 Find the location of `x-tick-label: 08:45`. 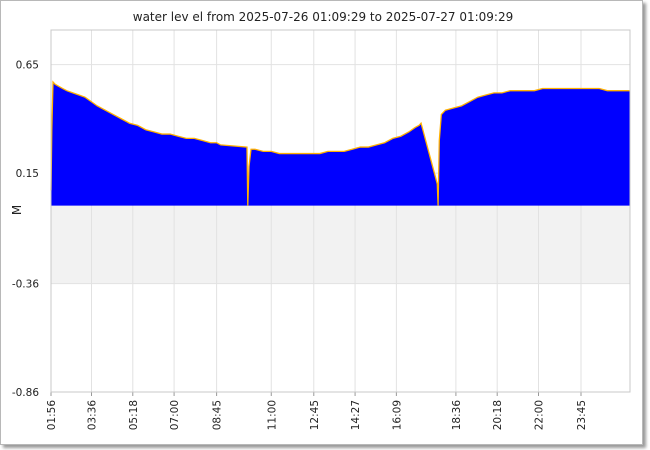

x-tick-label: 08:45 is located at coordinates (218, 415).